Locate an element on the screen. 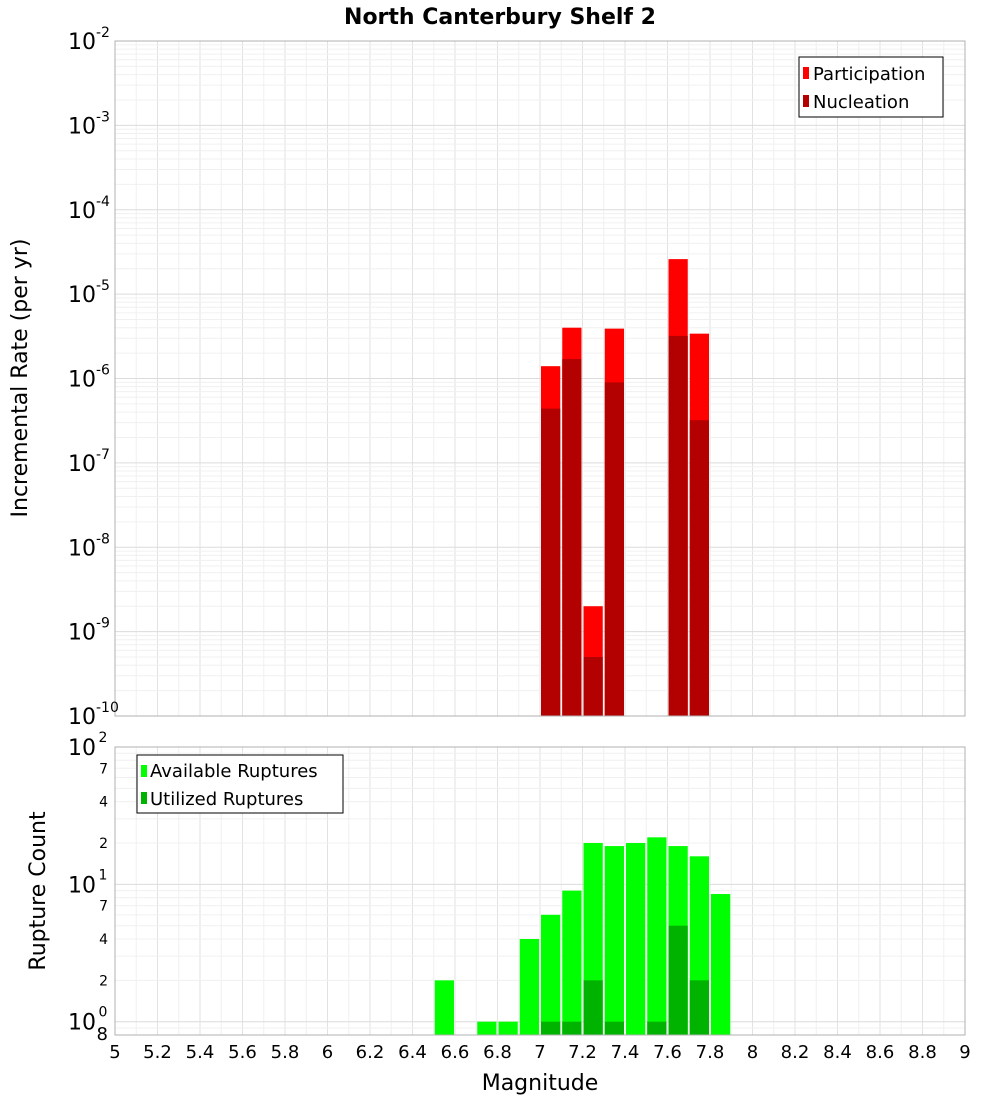  x-tick-label: 5.6 is located at coordinates (242, 1052).